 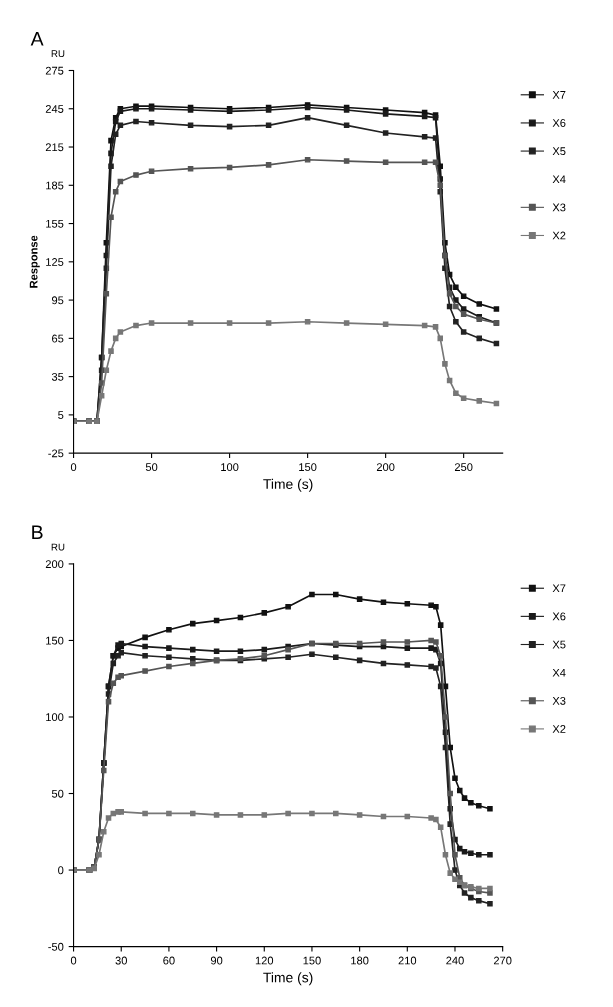 What do you see at coordinates (56, 453) in the screenshot?
I see `y-tick-label: -25` at bounding box center [56, 453].